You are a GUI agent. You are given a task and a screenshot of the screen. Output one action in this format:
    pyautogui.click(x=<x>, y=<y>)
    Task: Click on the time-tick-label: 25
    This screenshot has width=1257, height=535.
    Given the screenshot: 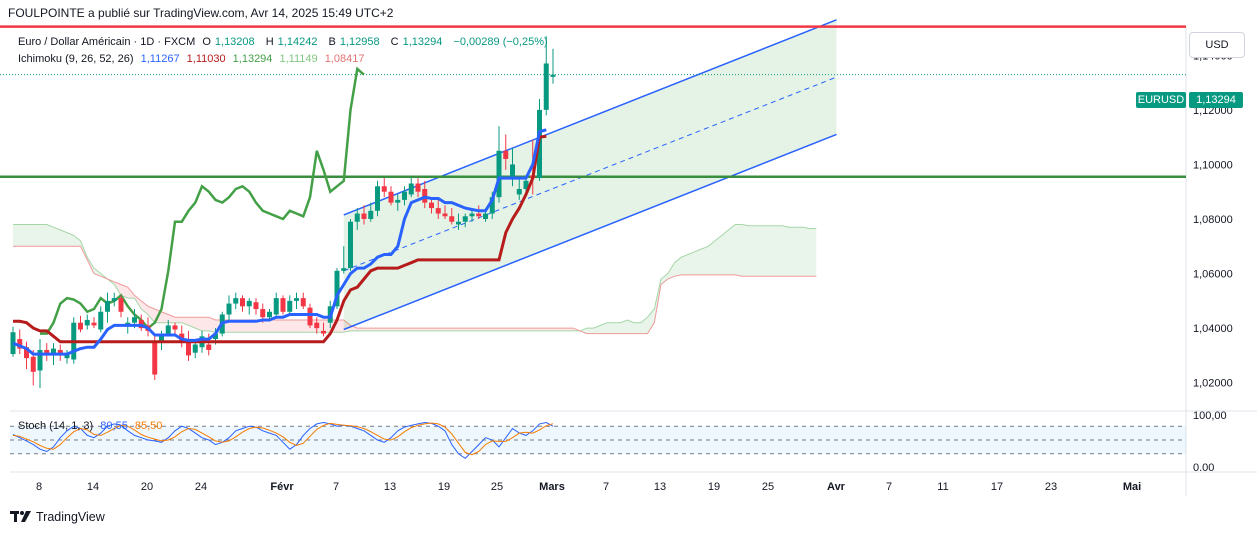 What is the action you would take?
    pyautogui.click(x=497, y=487)
    